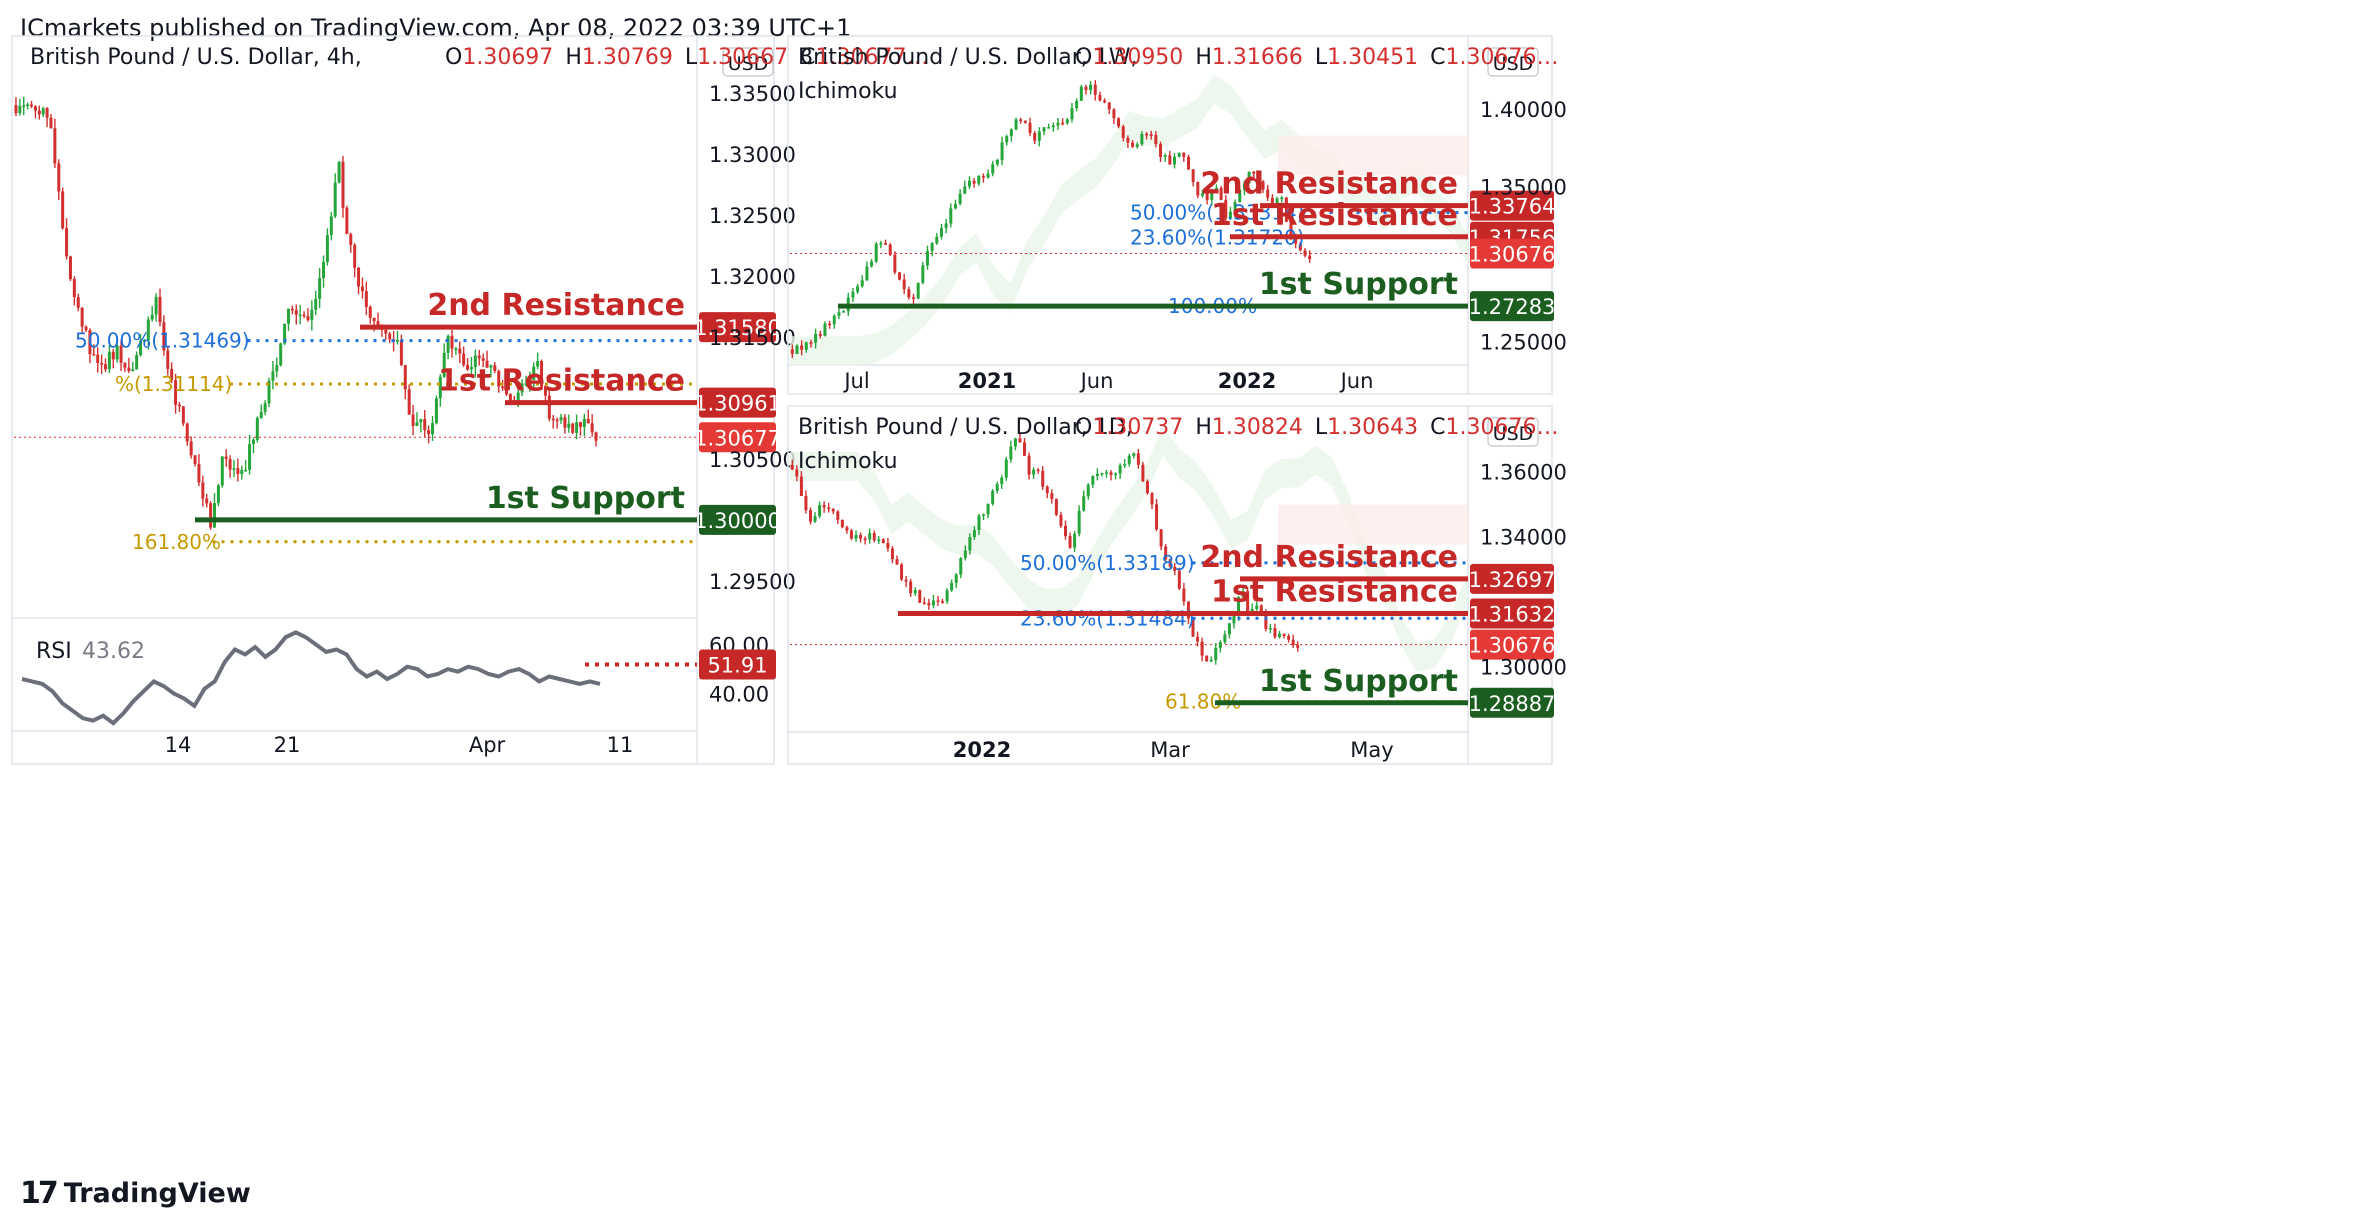  I want to click on tradingview-logo: 17 TradingView, so click(135, 1193).